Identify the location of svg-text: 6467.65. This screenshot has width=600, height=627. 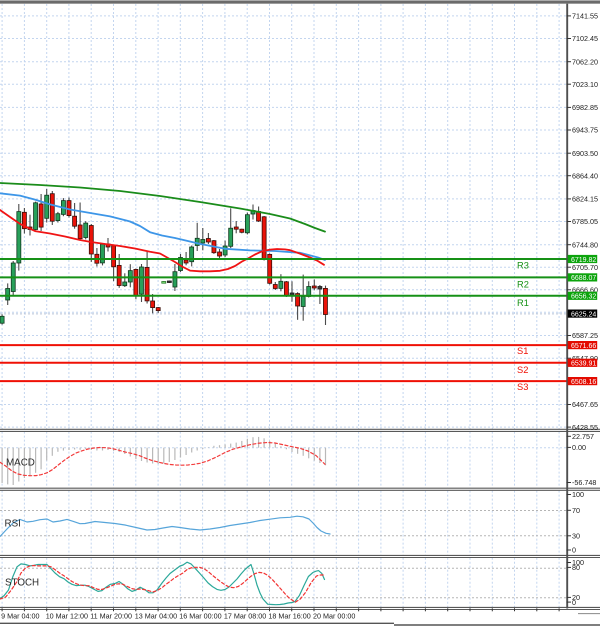
(585, 404).